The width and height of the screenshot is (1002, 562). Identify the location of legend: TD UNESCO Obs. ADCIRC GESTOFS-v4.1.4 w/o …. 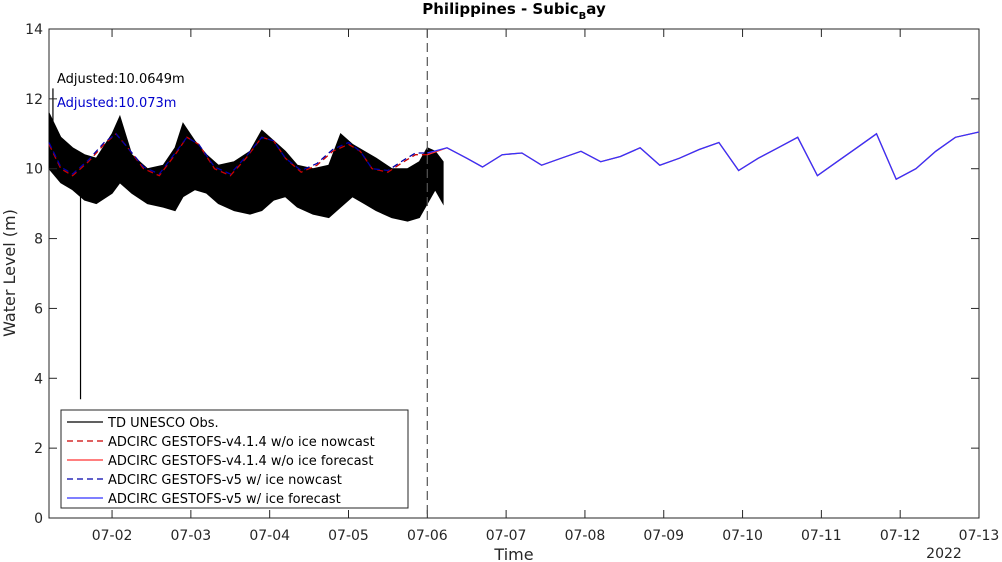
(234, 459).